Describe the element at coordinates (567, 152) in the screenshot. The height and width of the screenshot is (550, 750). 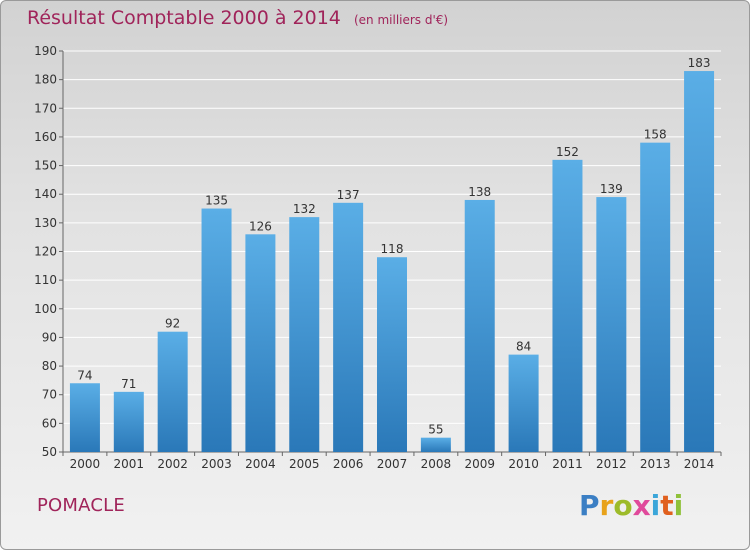
I see `data-label-2011: 152` at that location.